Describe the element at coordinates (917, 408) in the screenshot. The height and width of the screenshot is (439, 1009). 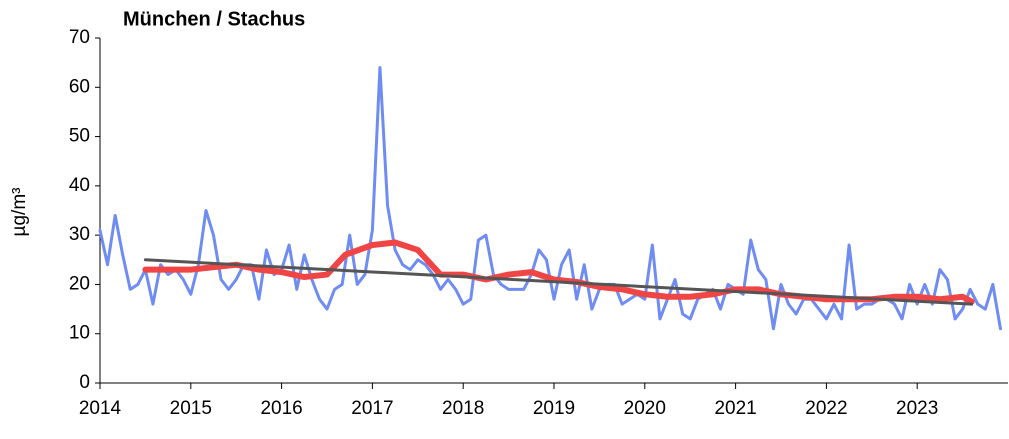
I see `x-tick-label: 2023` at that location.